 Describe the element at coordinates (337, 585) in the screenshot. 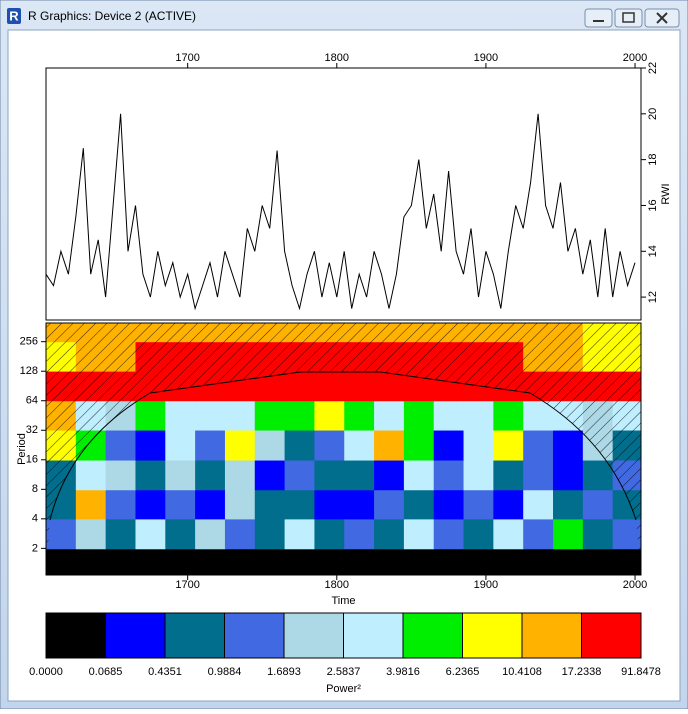

I see `x-tick-label: 1800` at that location.